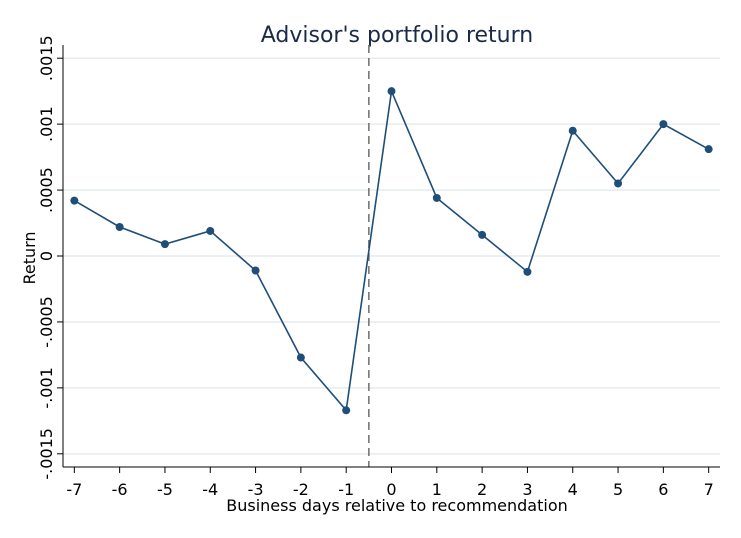 This screenshot has width=741, height=538. What do you see at coordinates (346, 489) in the screenshot?
I see `x-tick-label: -1` at bounding box center [346, 489].